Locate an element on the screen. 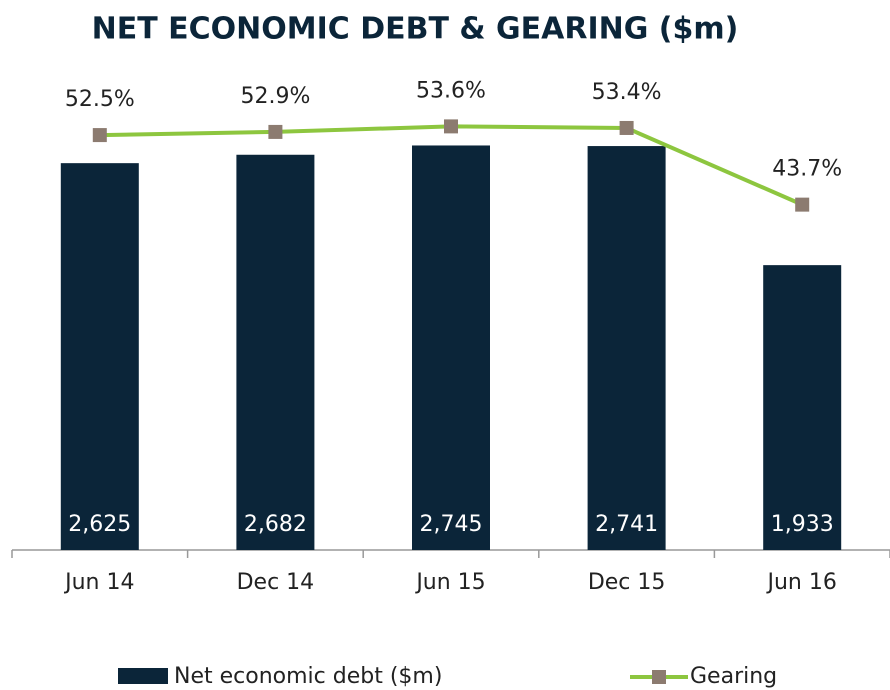  legend-swatch is located at coordinates (143, 676).